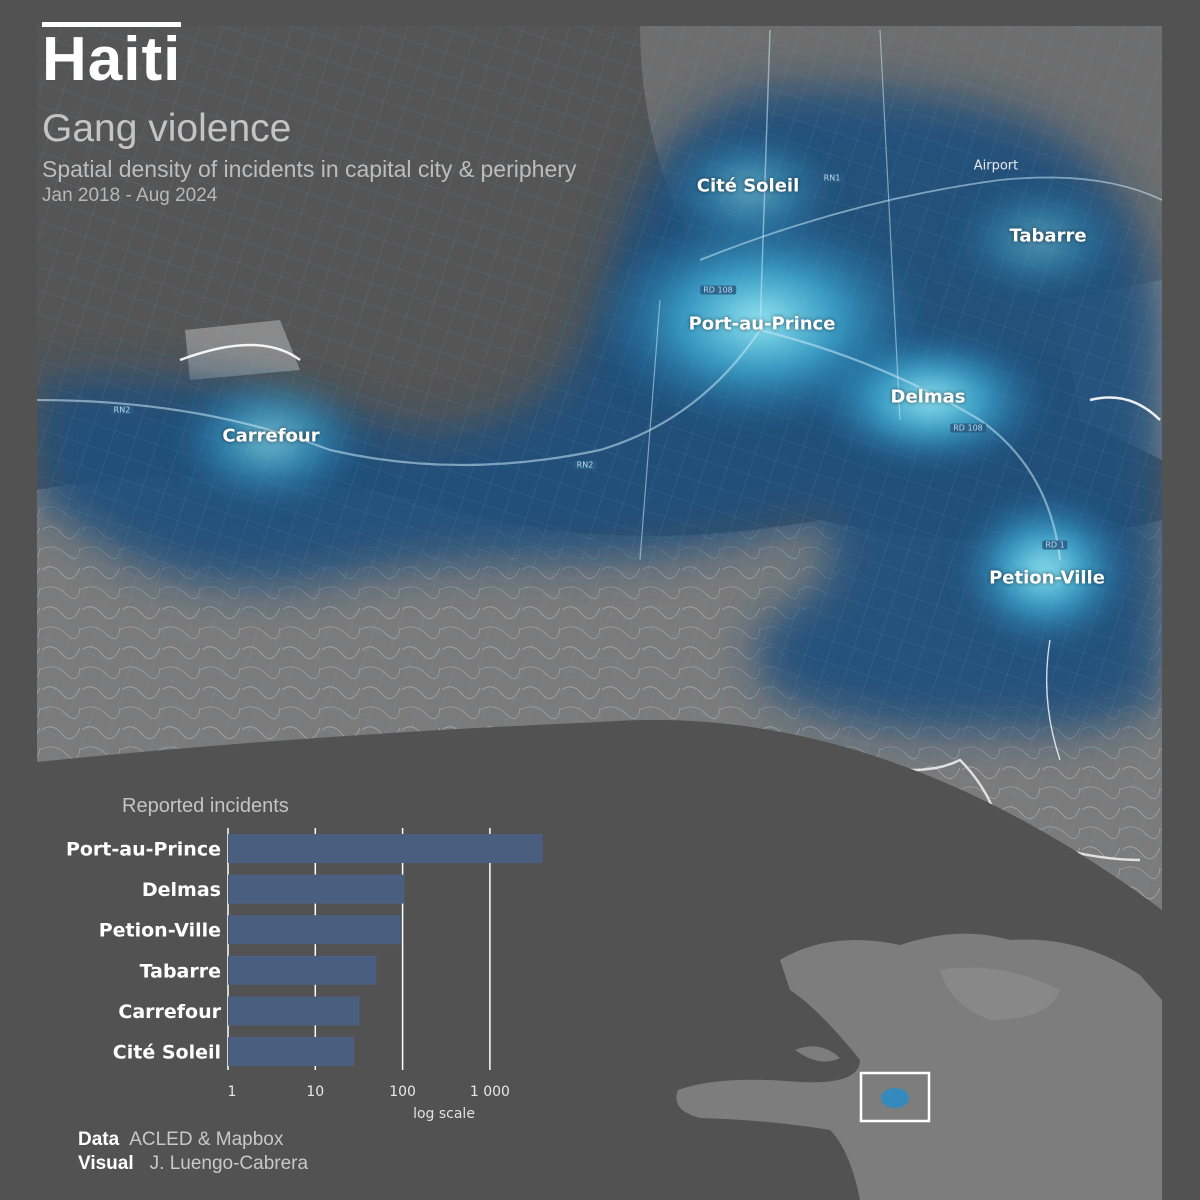  I want to click on category-label: Petion-Ville, so click(160, 931).